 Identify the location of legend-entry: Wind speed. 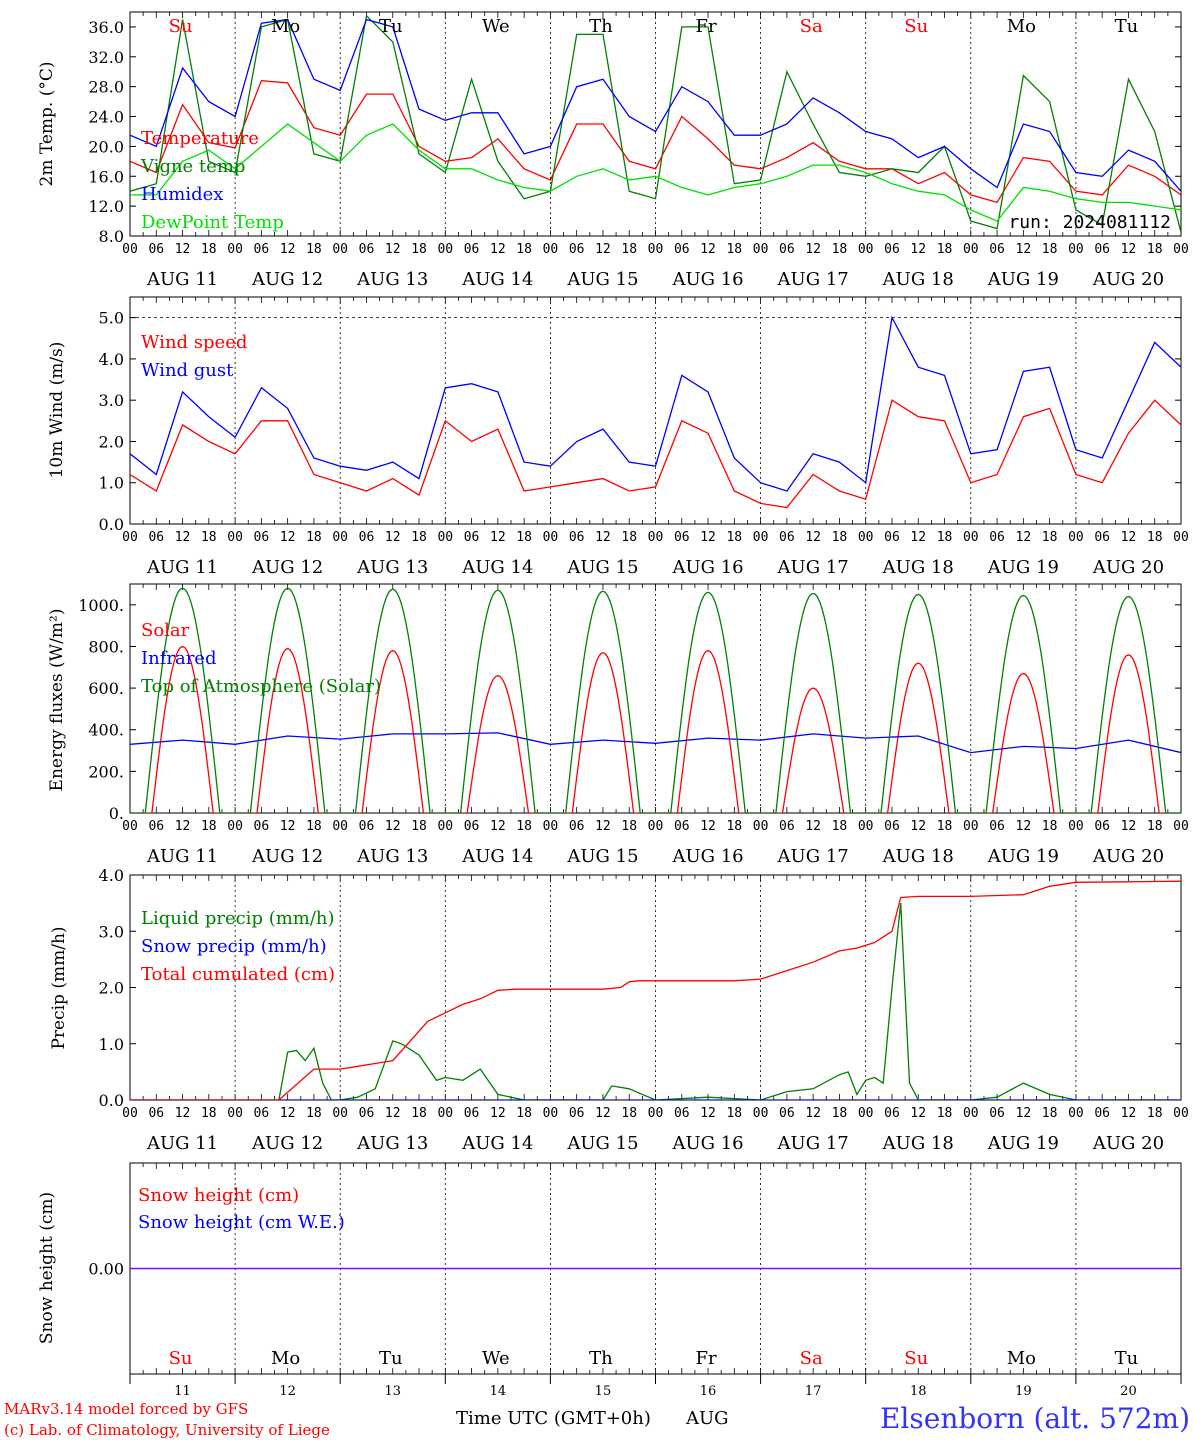
(194, 342).